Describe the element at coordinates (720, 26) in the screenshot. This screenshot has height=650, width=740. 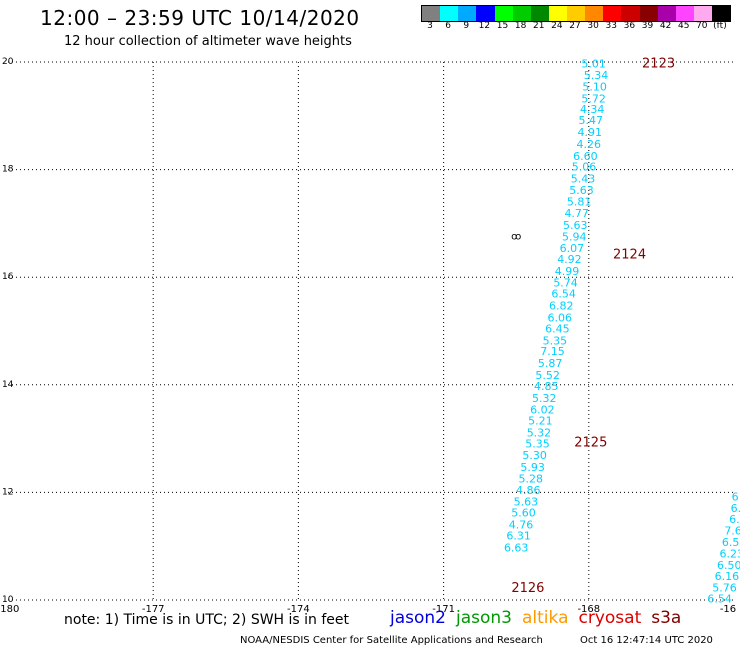
I see `legend-unit: (ft)` at that location.